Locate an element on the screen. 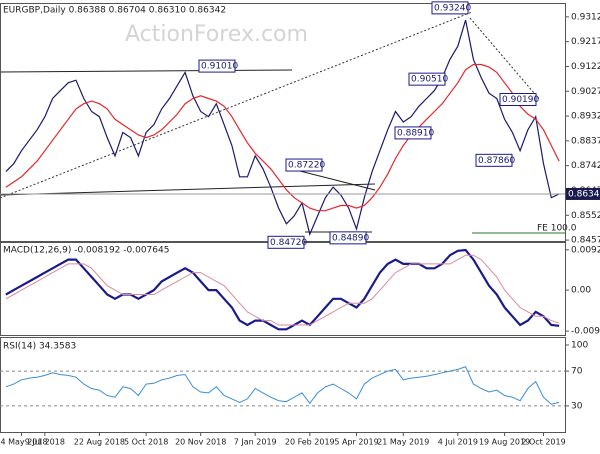 The width and height of the screenshot is (600, 454). y-tick-label: 0.85525 is located at coordinates (585, 216).